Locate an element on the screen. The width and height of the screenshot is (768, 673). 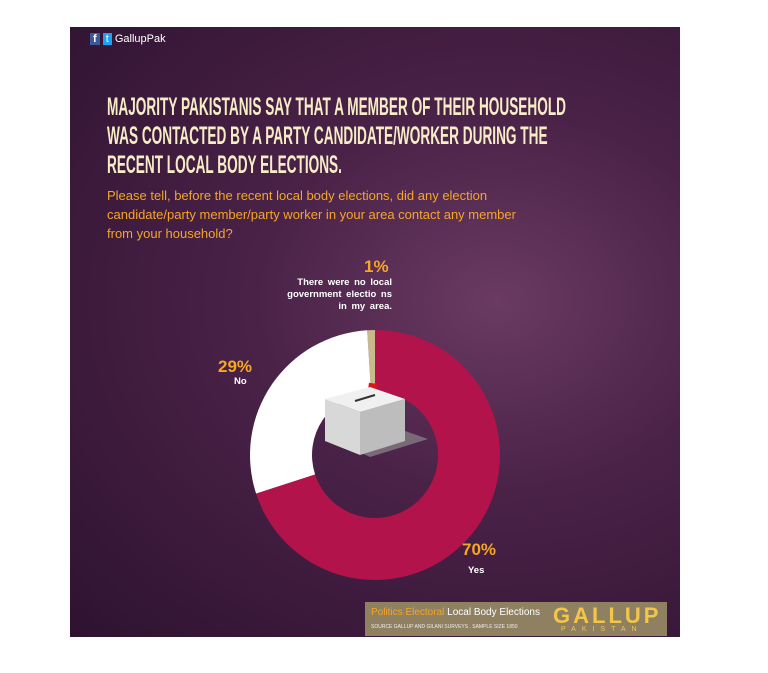
chart is located at coordinates (374, 455).